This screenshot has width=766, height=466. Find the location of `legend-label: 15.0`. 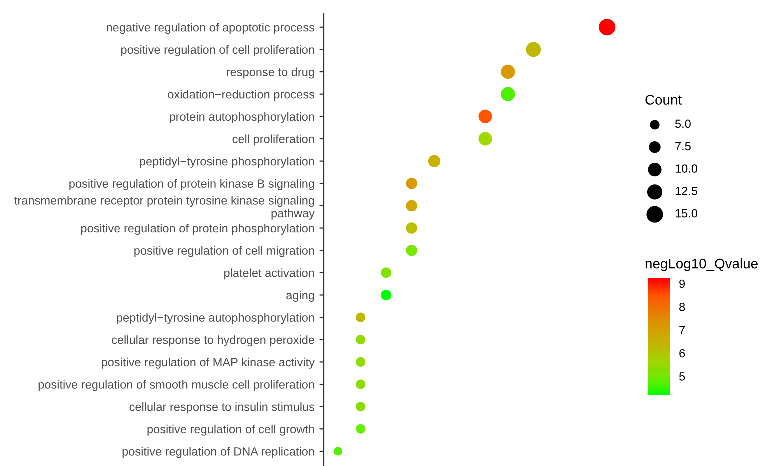

legend-label: 15.0 is located at coordinates (687, 213).